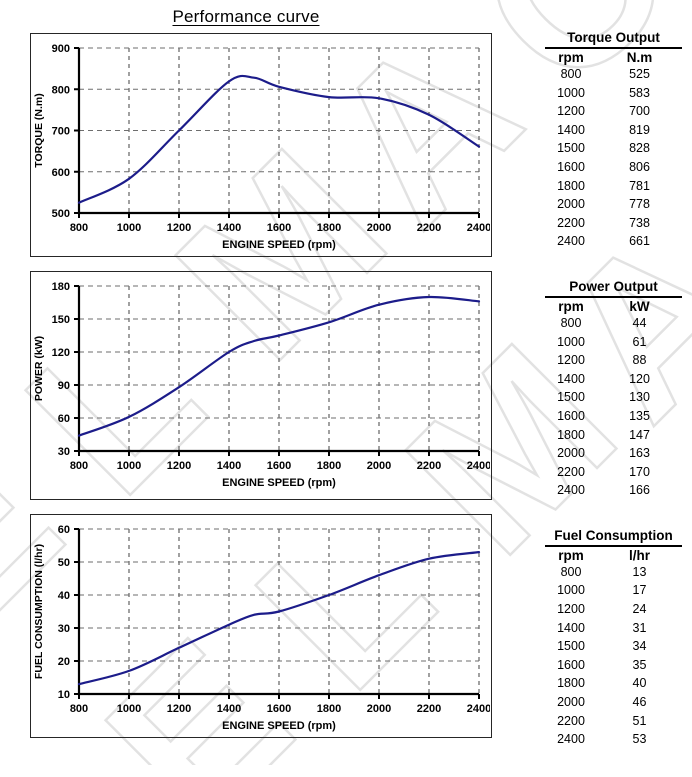 This screenshot has height=777, width=692. I want to click on cell-value: 130, so click(639, 397).